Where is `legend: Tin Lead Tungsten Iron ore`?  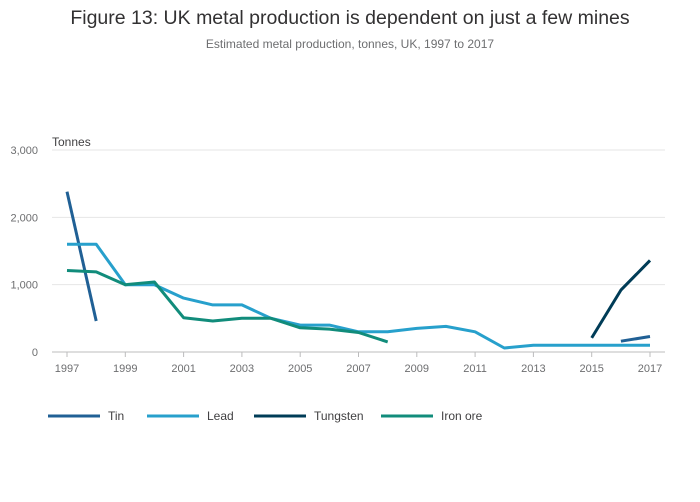 legend: Tin Lead Tungsten Iron ore is located at coordinates (265, 416).